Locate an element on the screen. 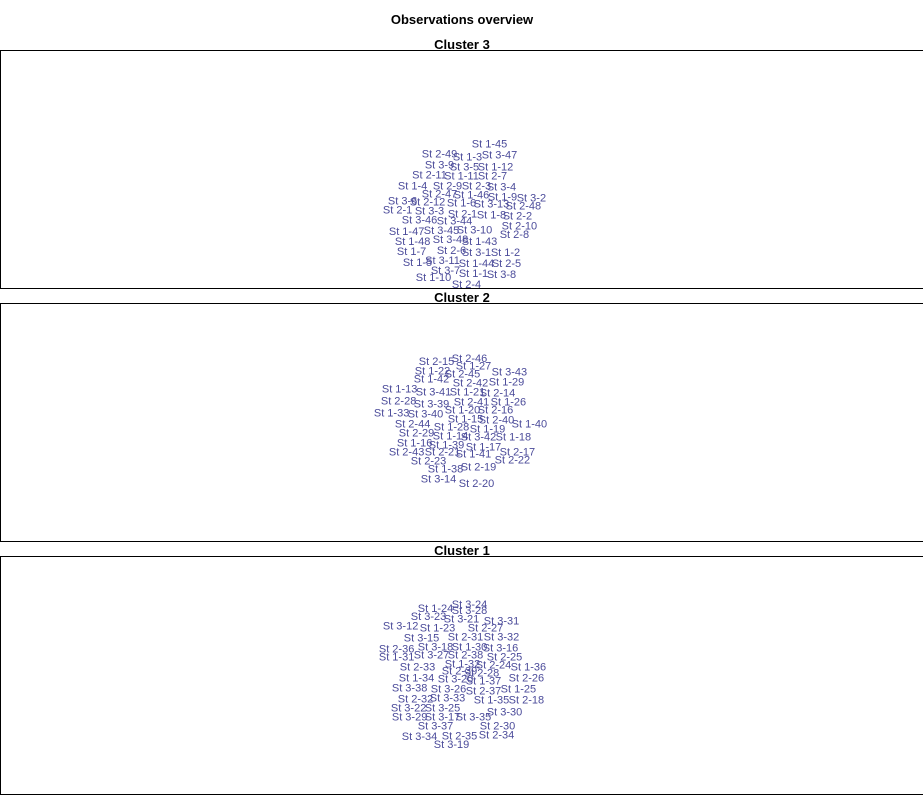 This screenshot has height=796, width=924. observation-label: St 1-20 is located at coordinates (462, 411).